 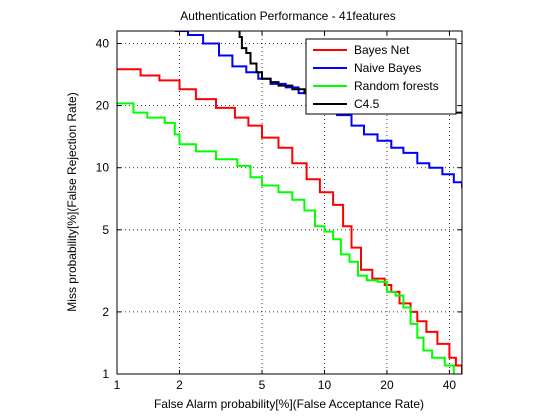 What do you see at coordinates (105, 374) in the screenshot?
I see `y-tick-label: 1` at bounding box center [105, 374].